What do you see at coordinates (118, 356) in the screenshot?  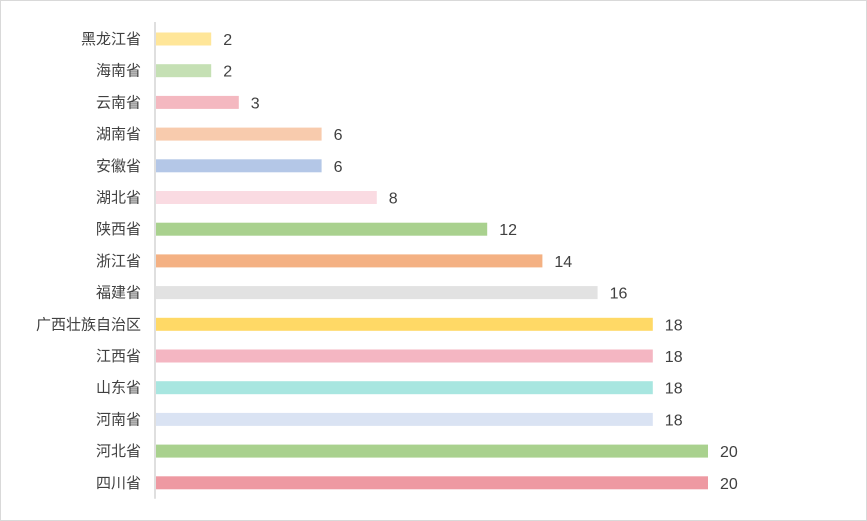 I see `category-label: 江西省` at bounding box center [118, 356].